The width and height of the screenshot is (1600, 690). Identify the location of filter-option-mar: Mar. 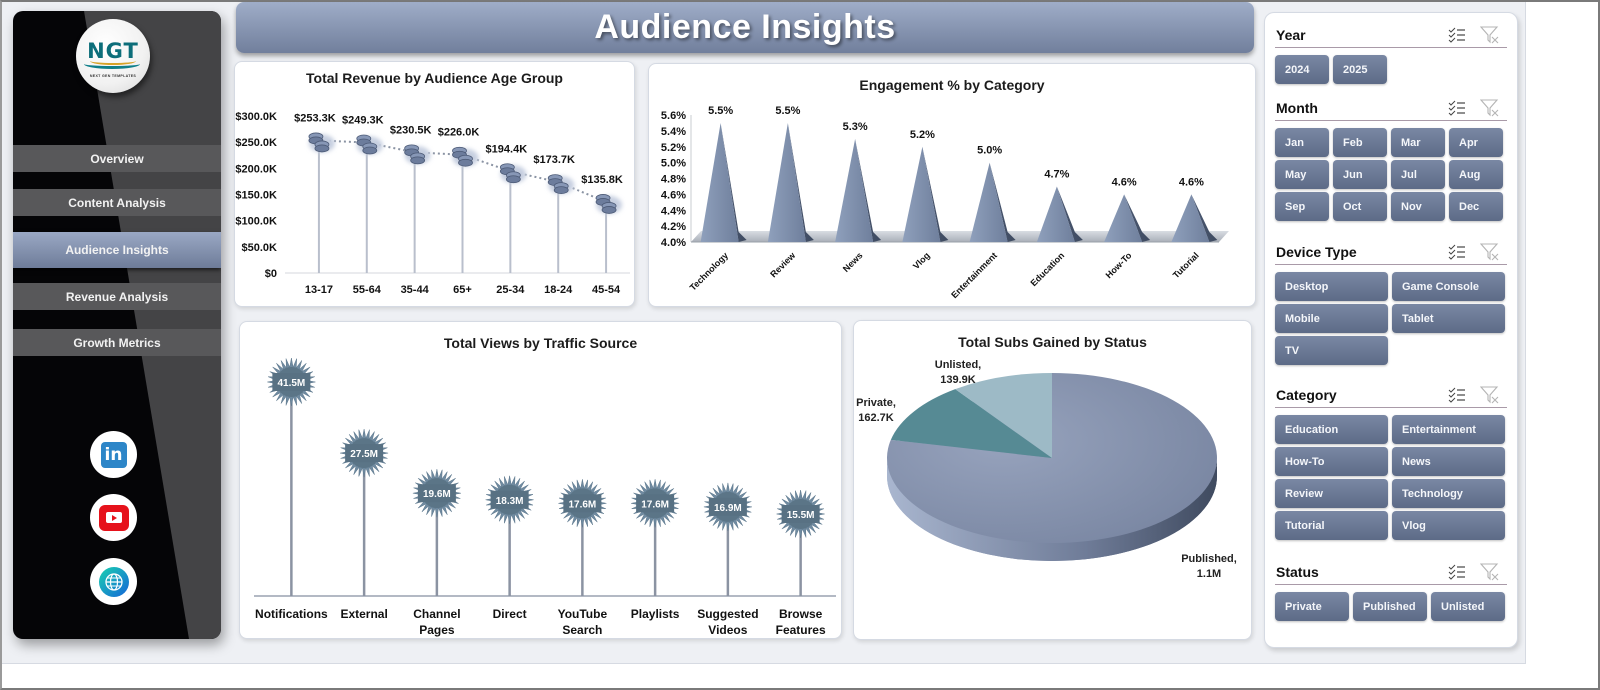
(1418, 142).